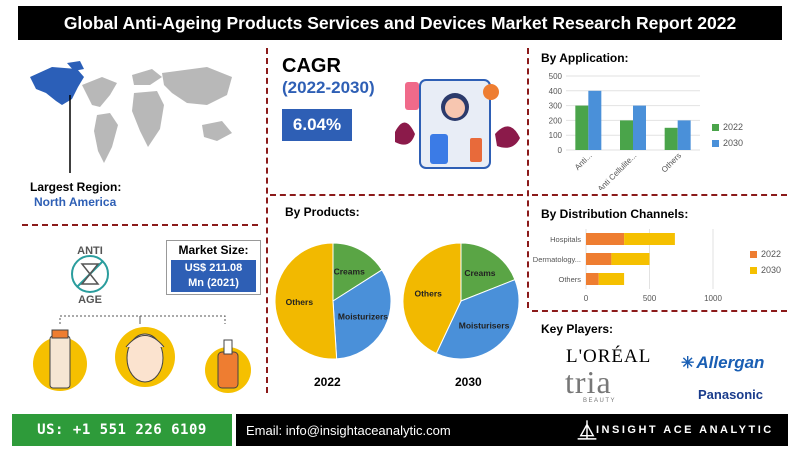 This screenshot has width=800, height=450. Describe the element at coordinates (401, 430) in the screenshot. I see `footer-email: Email: info@insightaceanalytic.com` at that location.